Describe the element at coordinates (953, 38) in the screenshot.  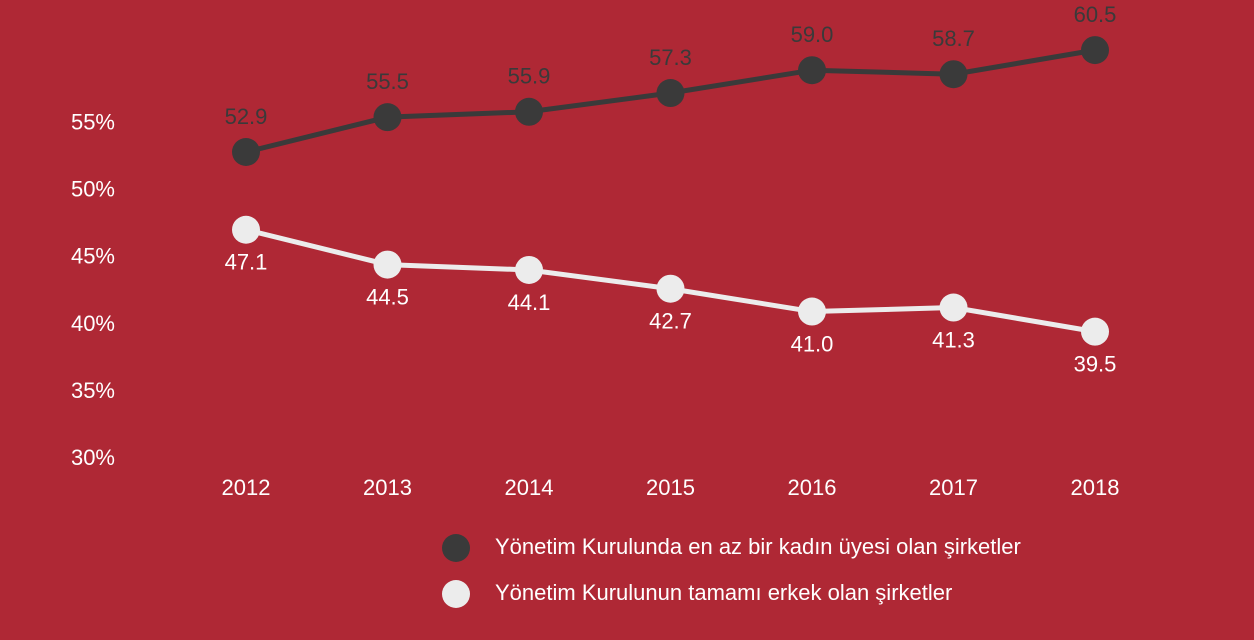
I see `data-label: 58.7` at that location.